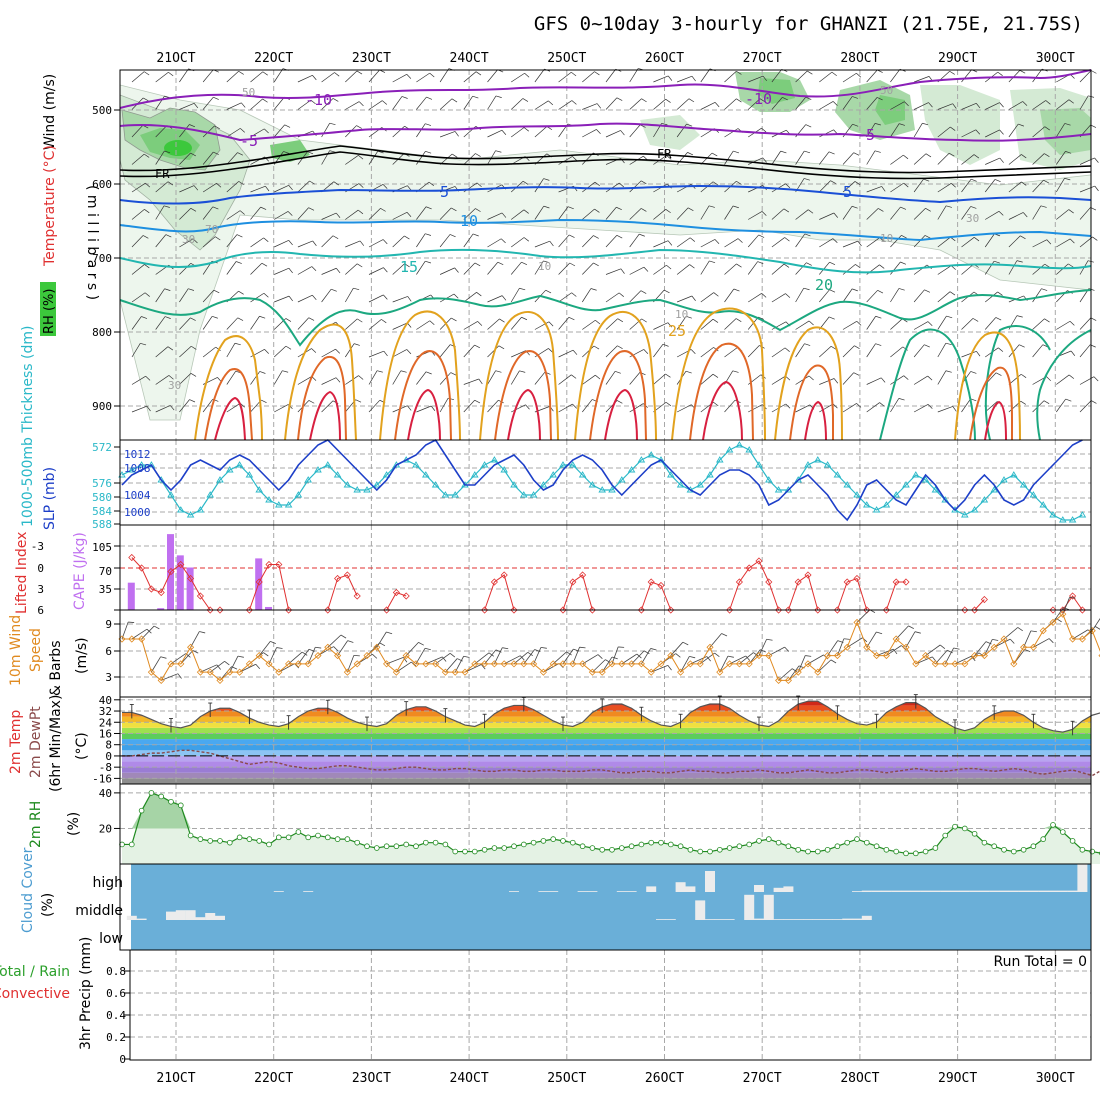  Describe the element at coordinates (171, 915) in the screenshot. I see `cloud-middle-bar` at that location.